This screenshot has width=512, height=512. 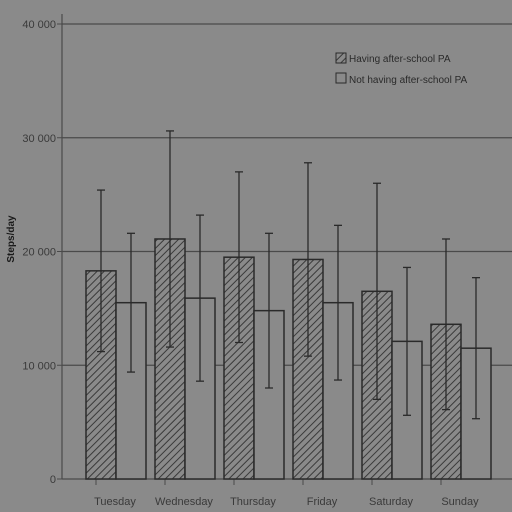 What do you see at coordinates (11, 239) in the screenshot?
I see `y-axis-title: Steps/day` at bounding box center [11, 239].